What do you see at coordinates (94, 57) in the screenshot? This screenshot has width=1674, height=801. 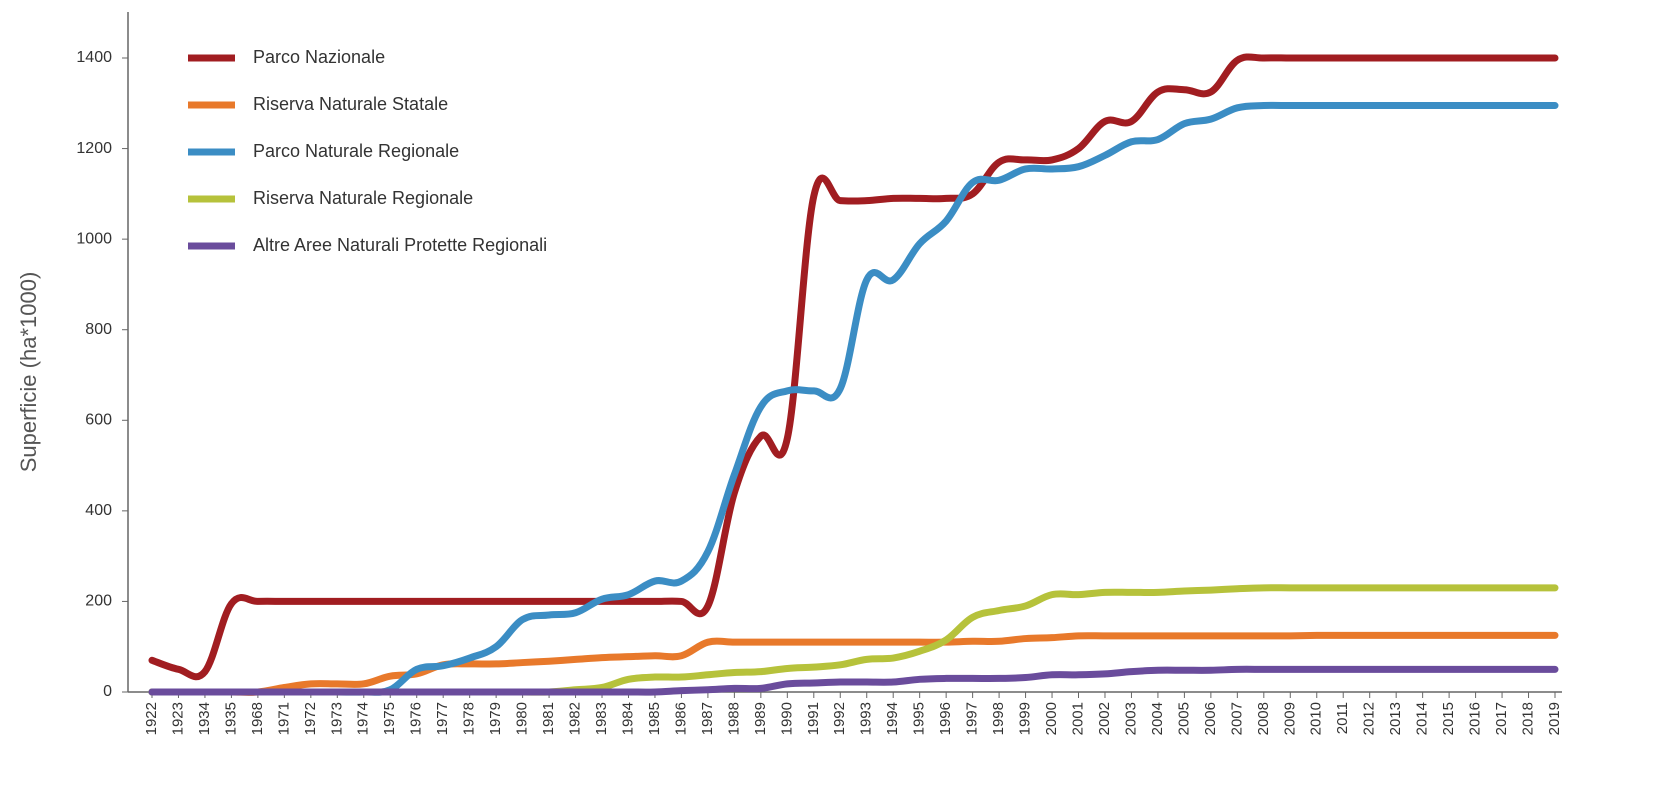 I see `y-tick-label: 1400` at bounding box center [94, 57].